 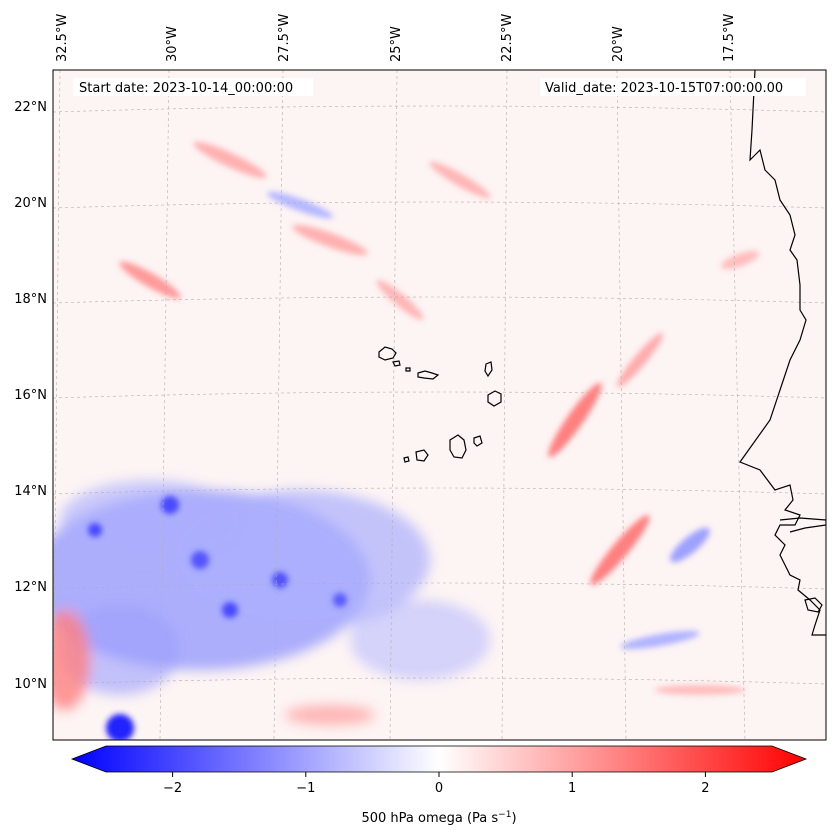 I want to click on colorbar-bar, so click(x=439, y=759).